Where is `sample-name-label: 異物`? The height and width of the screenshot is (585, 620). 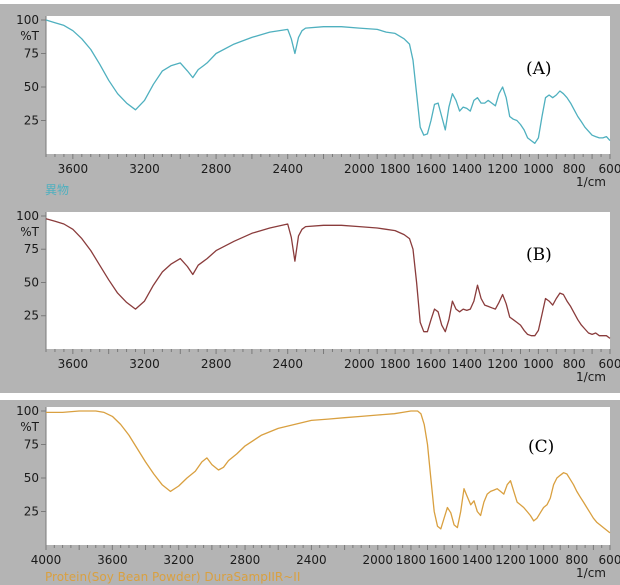
sample-name-label: 異物 is located at coordinates (57, 190).